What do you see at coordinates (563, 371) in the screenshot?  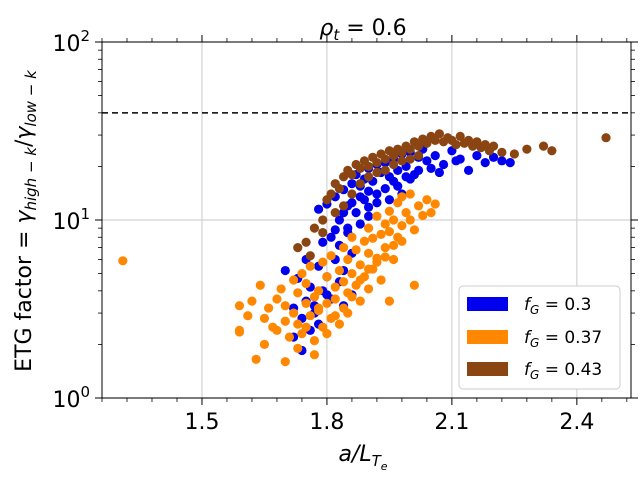 I see `legend-label-2: fG = 0.43` at bounding box center [563, 371].